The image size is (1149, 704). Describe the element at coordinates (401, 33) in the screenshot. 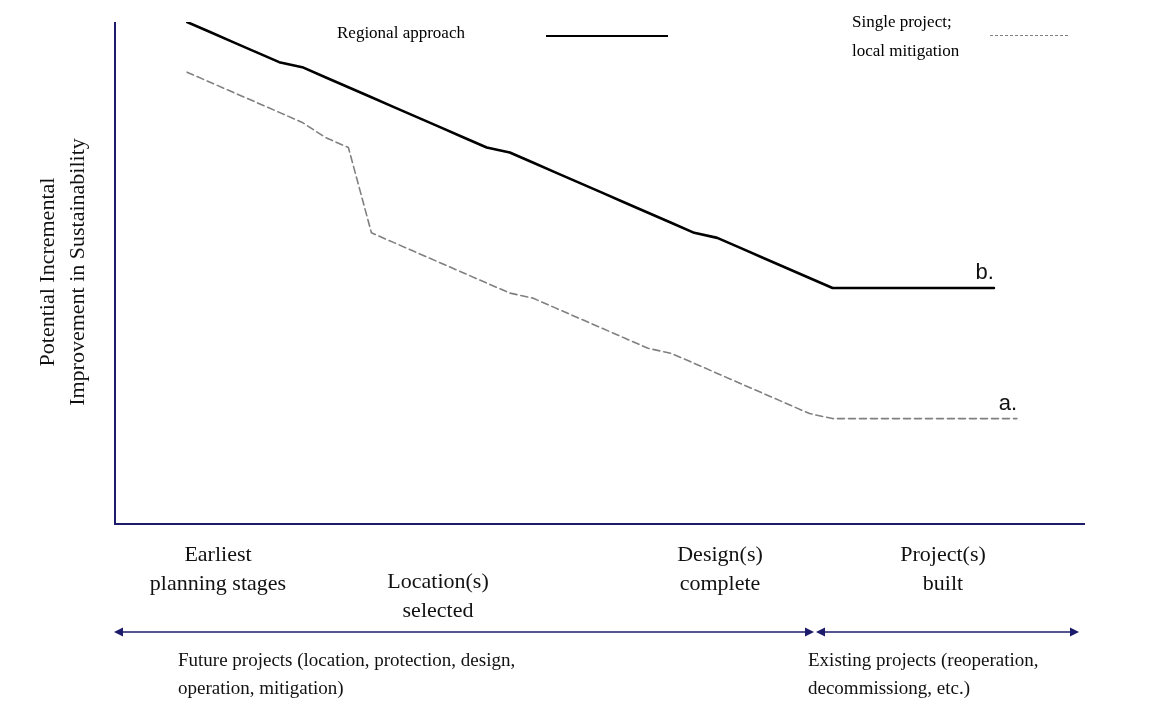

I see `text: Regional approach` at that location.